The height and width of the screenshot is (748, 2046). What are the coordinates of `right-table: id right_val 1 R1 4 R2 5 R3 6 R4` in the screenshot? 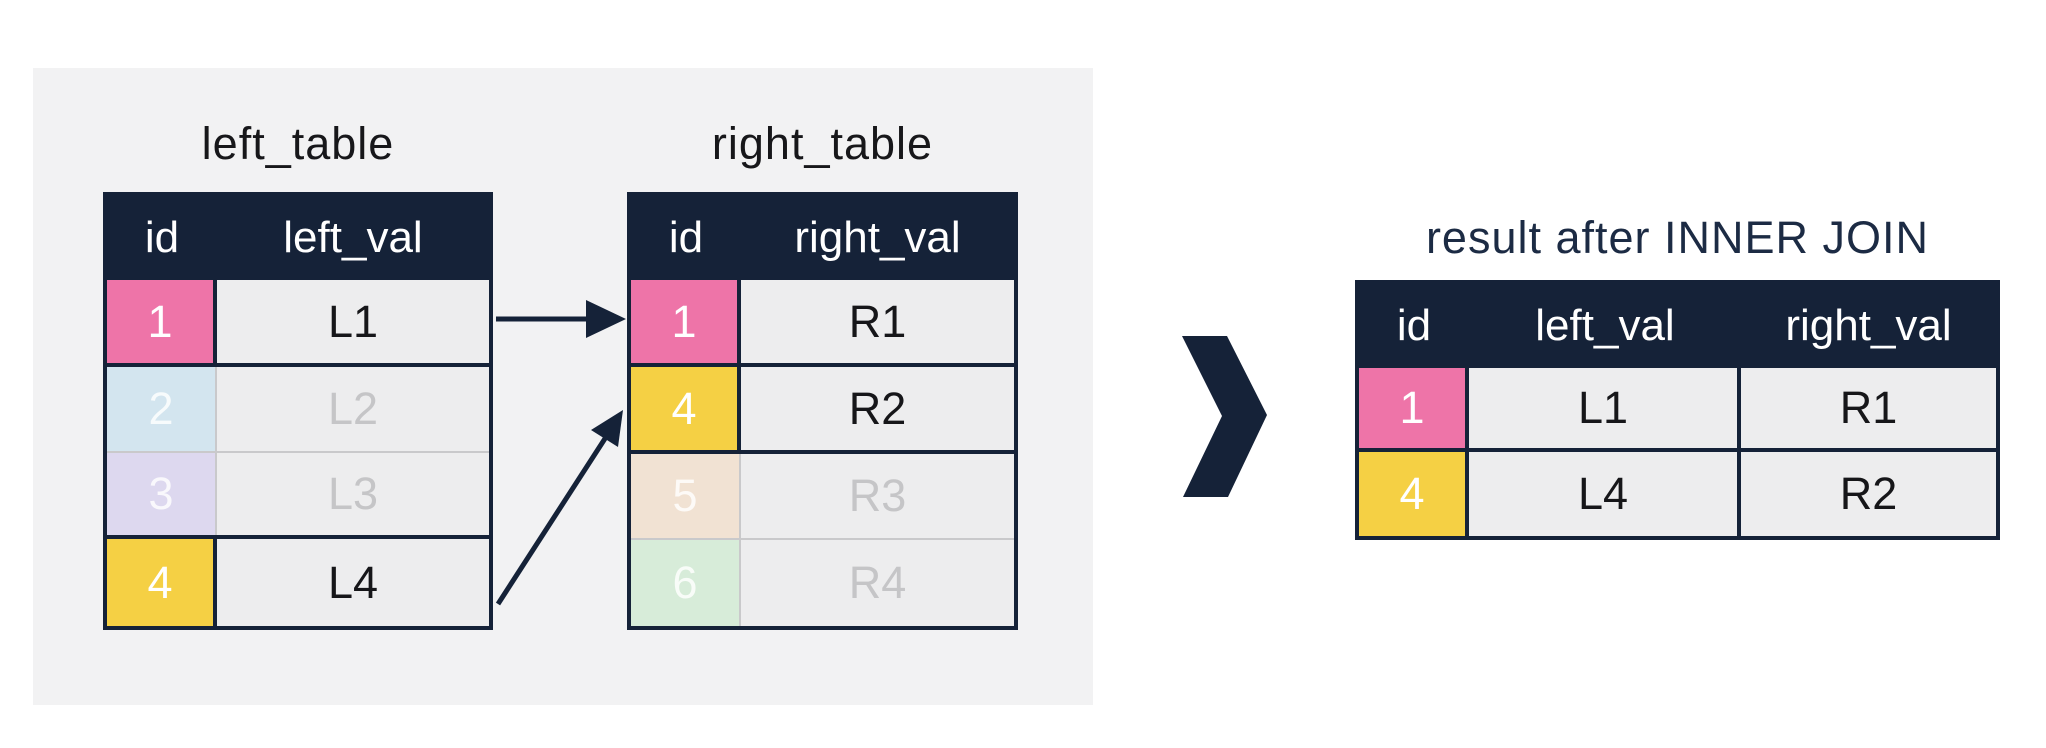 It's located at (822, 411).